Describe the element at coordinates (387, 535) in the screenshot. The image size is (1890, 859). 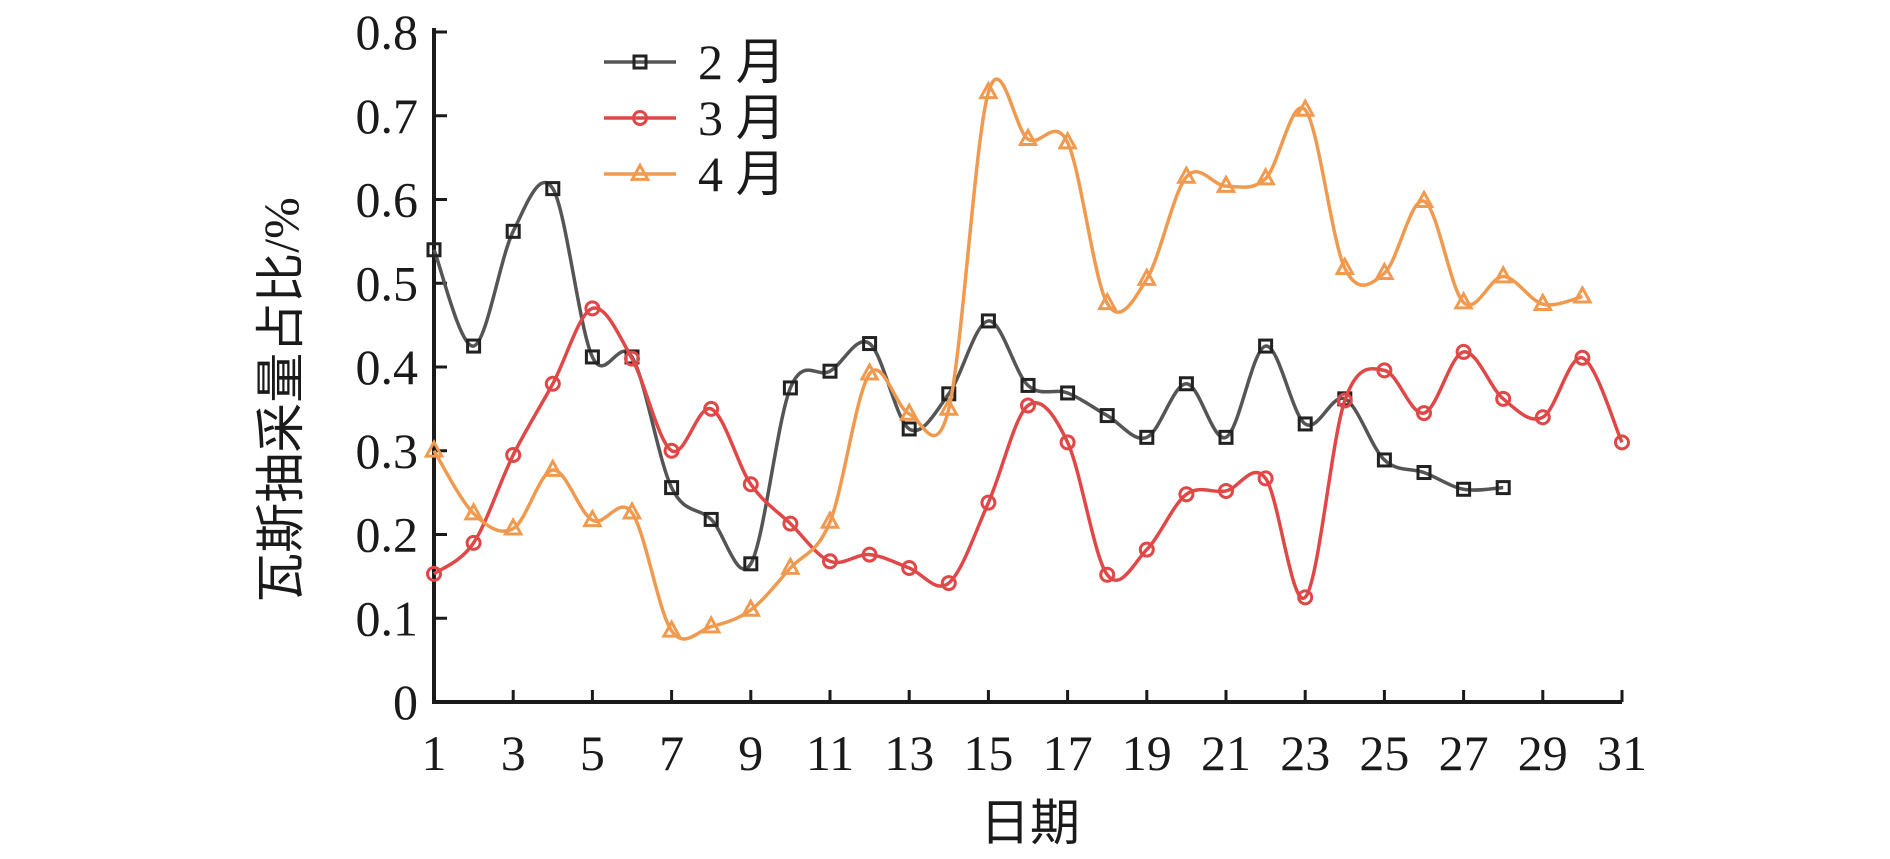
I see `y-tick-label: 0.2` at that location.